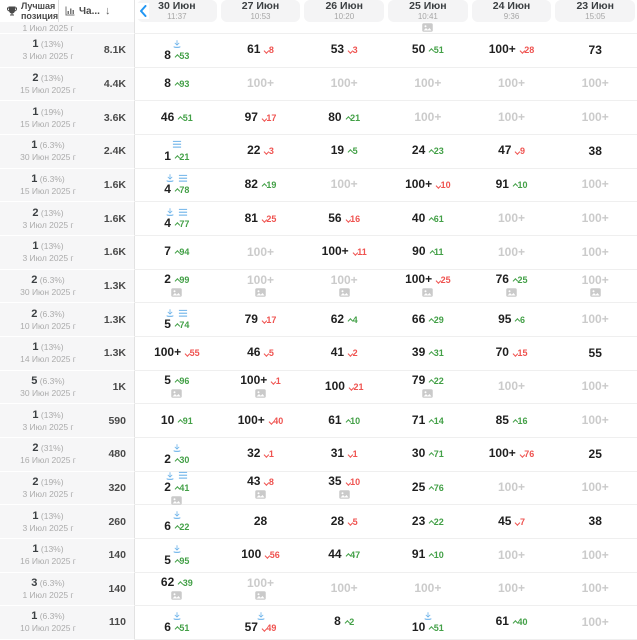  I want to click on date-header-pill: 30 Июн 11:37, so click(177, 11).